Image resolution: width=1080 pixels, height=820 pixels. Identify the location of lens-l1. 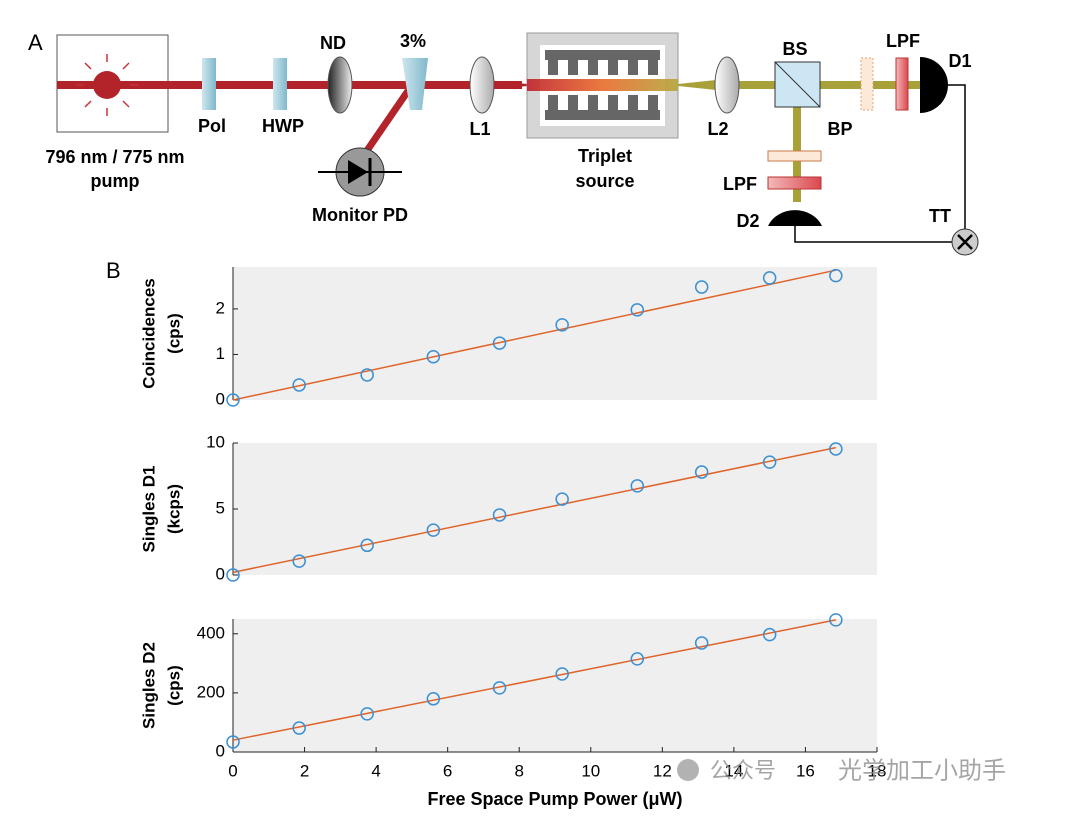
(482, 85).